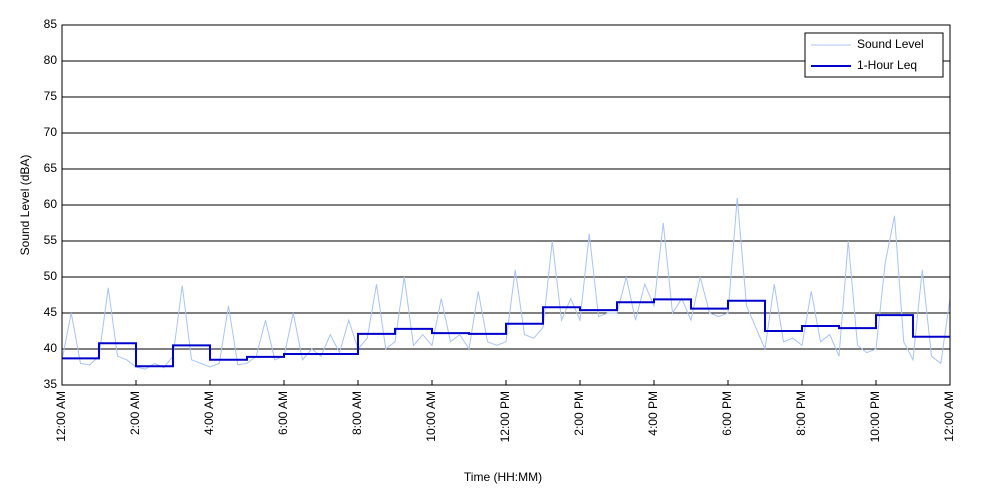 The width and height of the screenshot is (1000, 500). What do you see at coordinates (51, 240) in the screenshot?
I see `y-tick-label: 55` at bounding box center [51, 240].